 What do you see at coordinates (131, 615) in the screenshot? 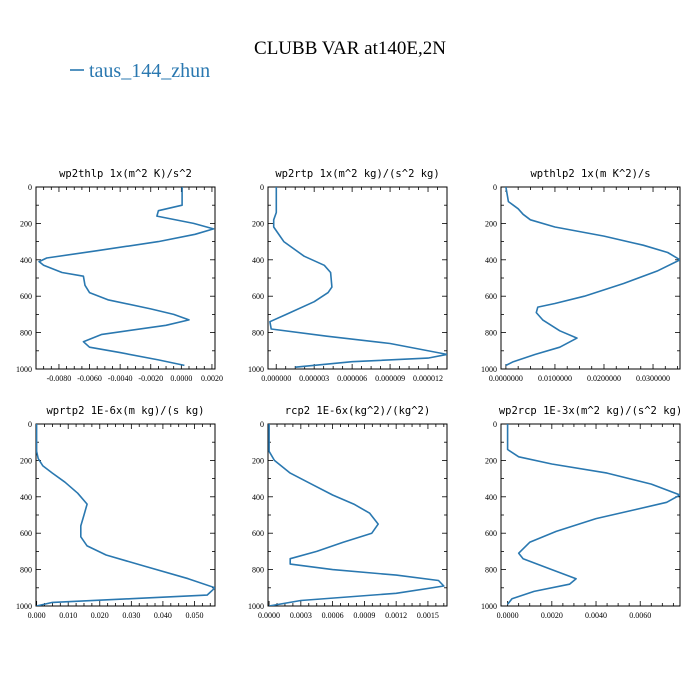
I see `x-tick-label: 0.030` at bounding box center [131, 615].